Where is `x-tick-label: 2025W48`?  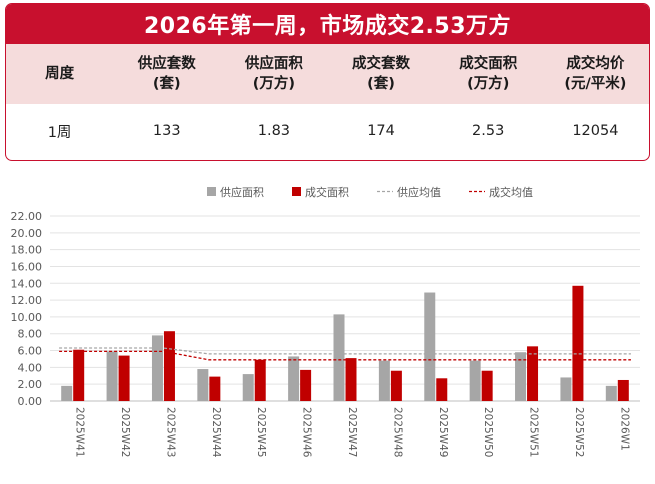
x-tick-label: 2025W48 is located at coordinates (397, 432).